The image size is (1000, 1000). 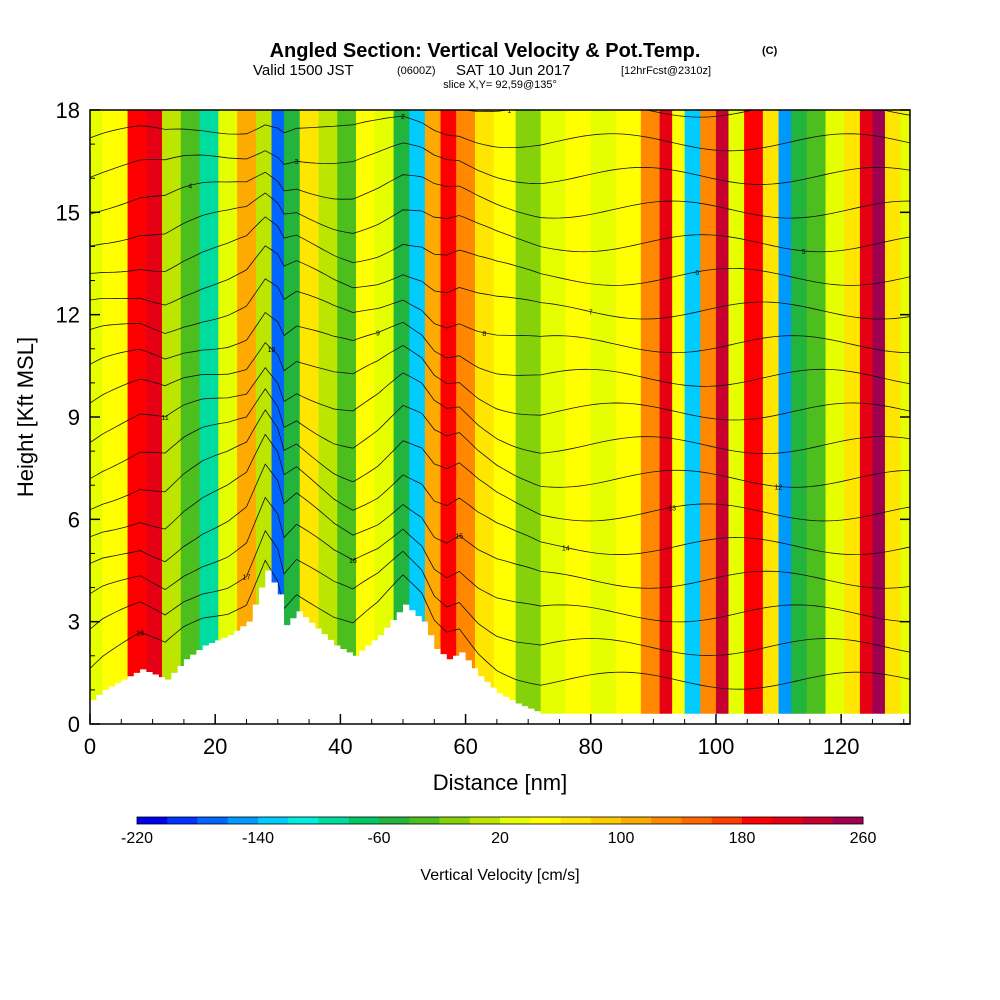 What do you see at coordinates (74, 724) in the screenshot?
I see `y-tick-label: 0` at bounding box center [74, 724].